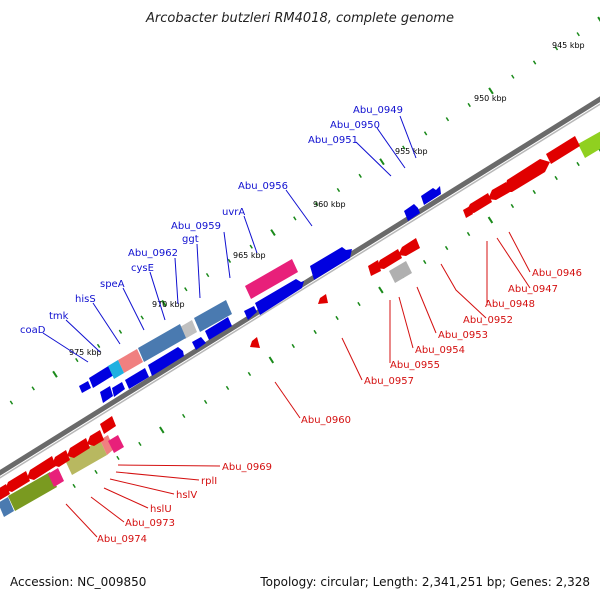 Image resolution: width=600 pixels, height=600 pixels. What do you see at coordinates (122, 539) in the screenshot?
I see `label-abu0974: Abu_0974` at bounding box center [122, 539].